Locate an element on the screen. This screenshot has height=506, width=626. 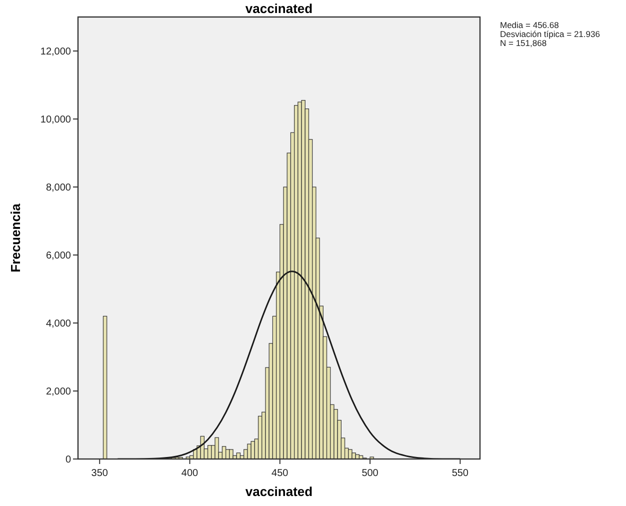
text: Media = 456.68 is located at coordinates (530, 25).